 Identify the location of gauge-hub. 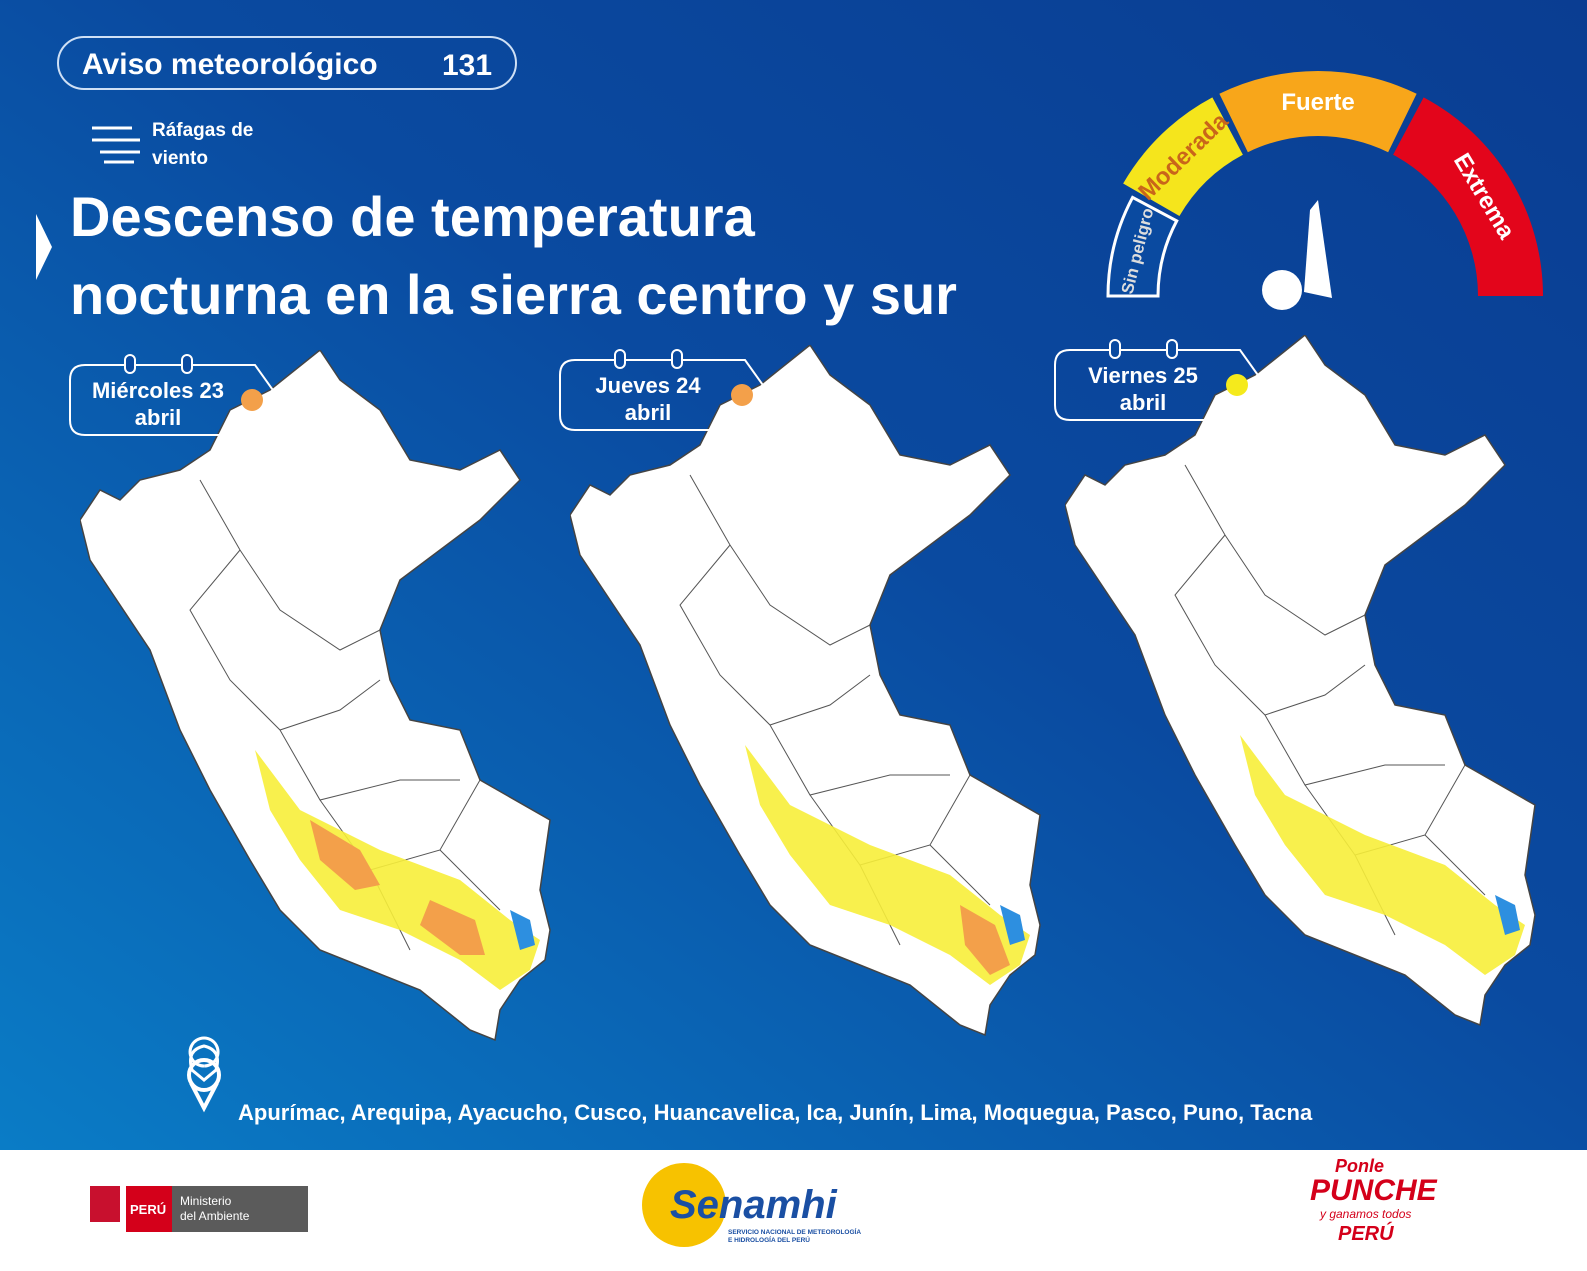
(1282, 290).